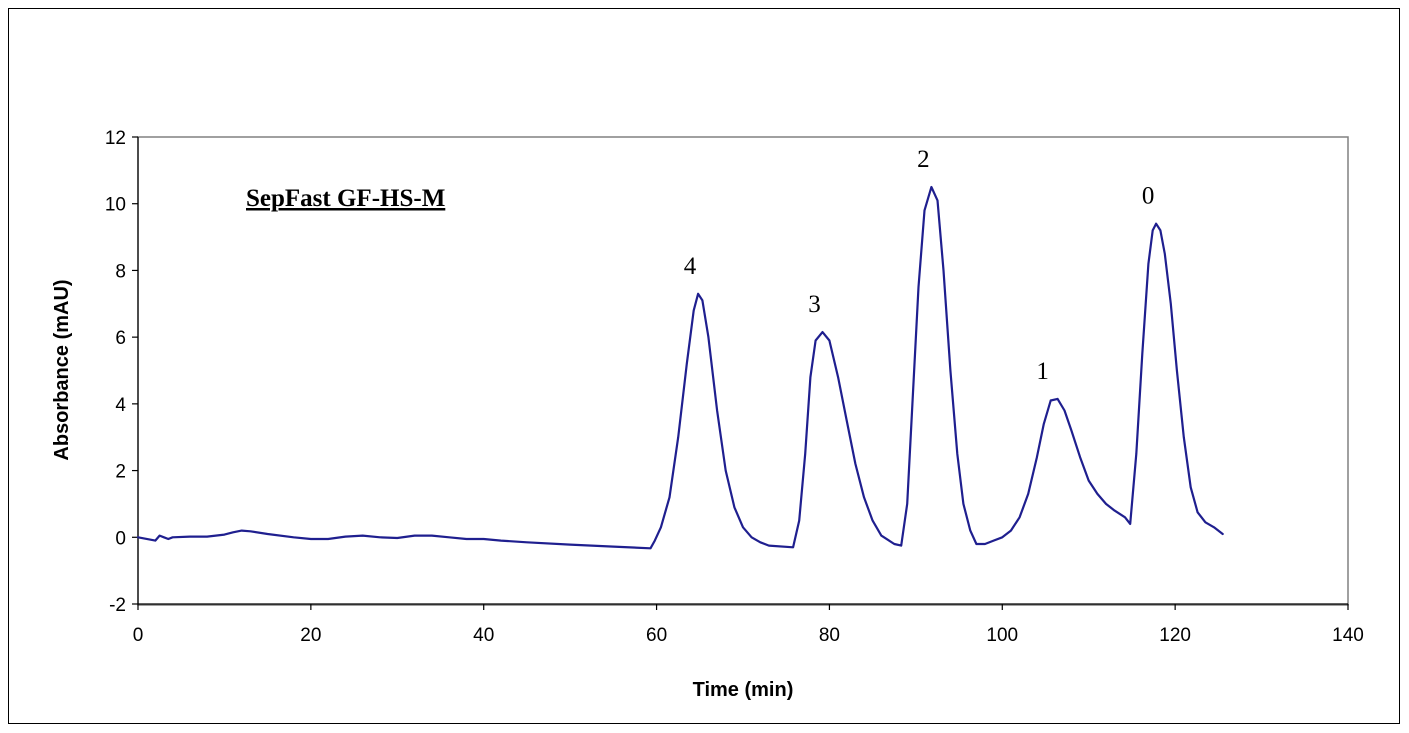 The width and height of the screenshot is (1409, 733). I want to click on peak-label-2: 2, so click(923, 159).